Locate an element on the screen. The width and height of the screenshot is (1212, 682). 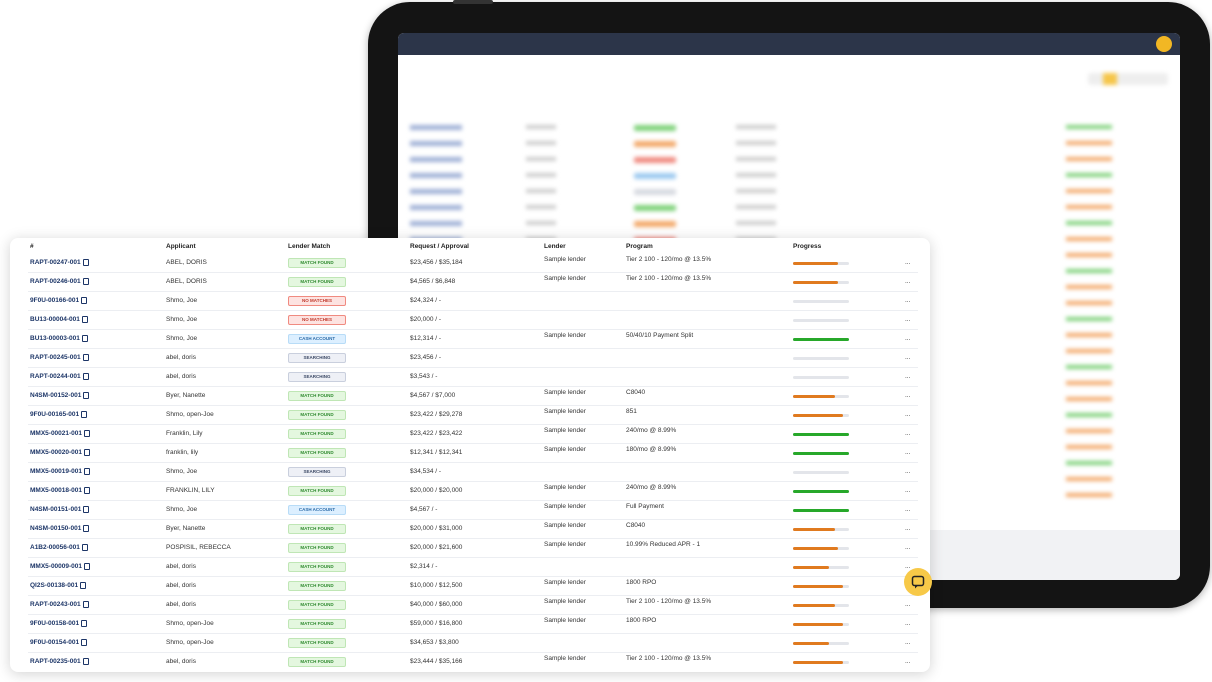
row-id: BU13-00004-001 is located at coordinates (59, 319).